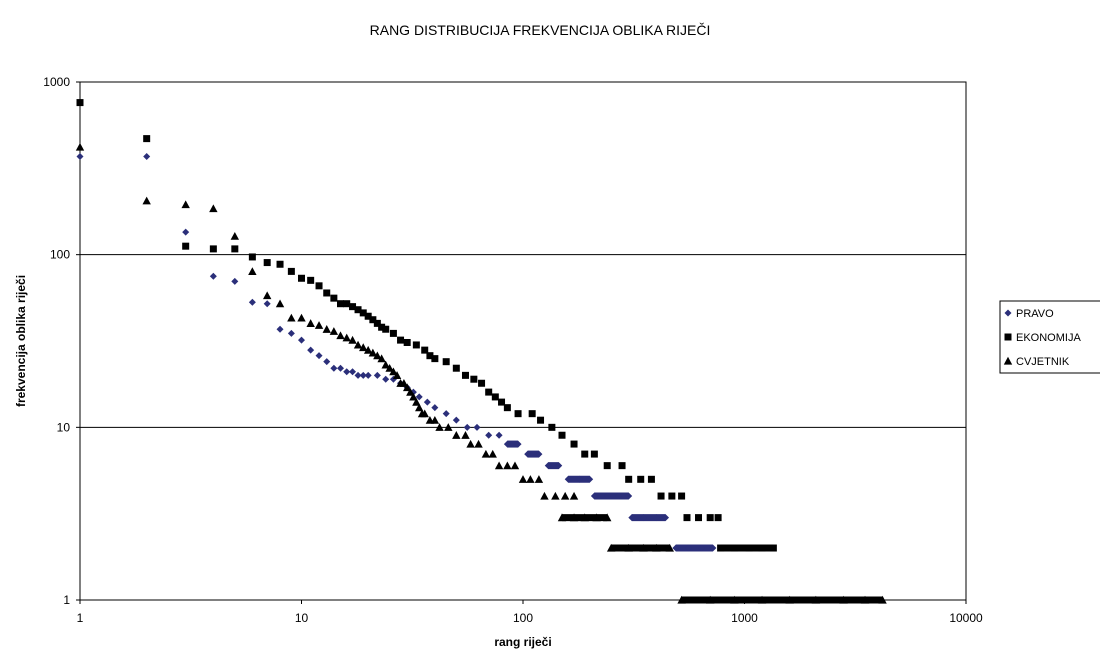  I want to click on legend-label-pravo: PRAVO, so click(1035, 314).